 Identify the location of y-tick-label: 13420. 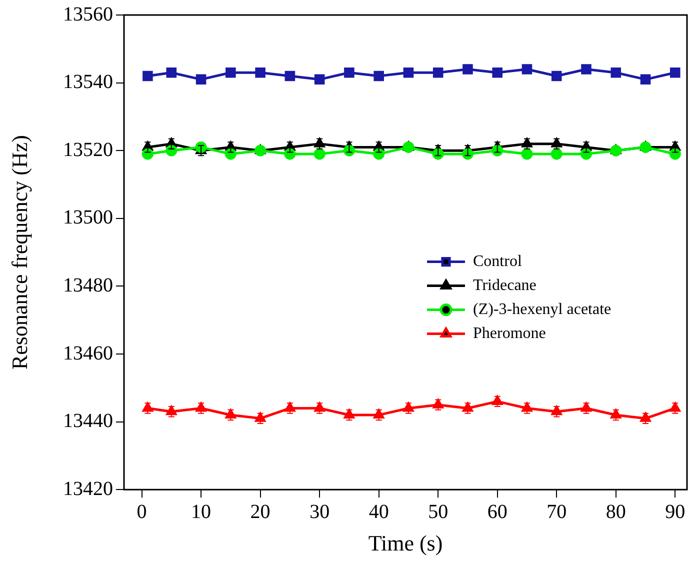
(88, 489).